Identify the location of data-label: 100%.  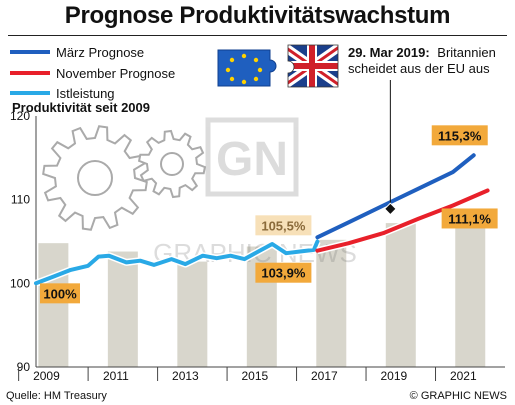
(60, 293).